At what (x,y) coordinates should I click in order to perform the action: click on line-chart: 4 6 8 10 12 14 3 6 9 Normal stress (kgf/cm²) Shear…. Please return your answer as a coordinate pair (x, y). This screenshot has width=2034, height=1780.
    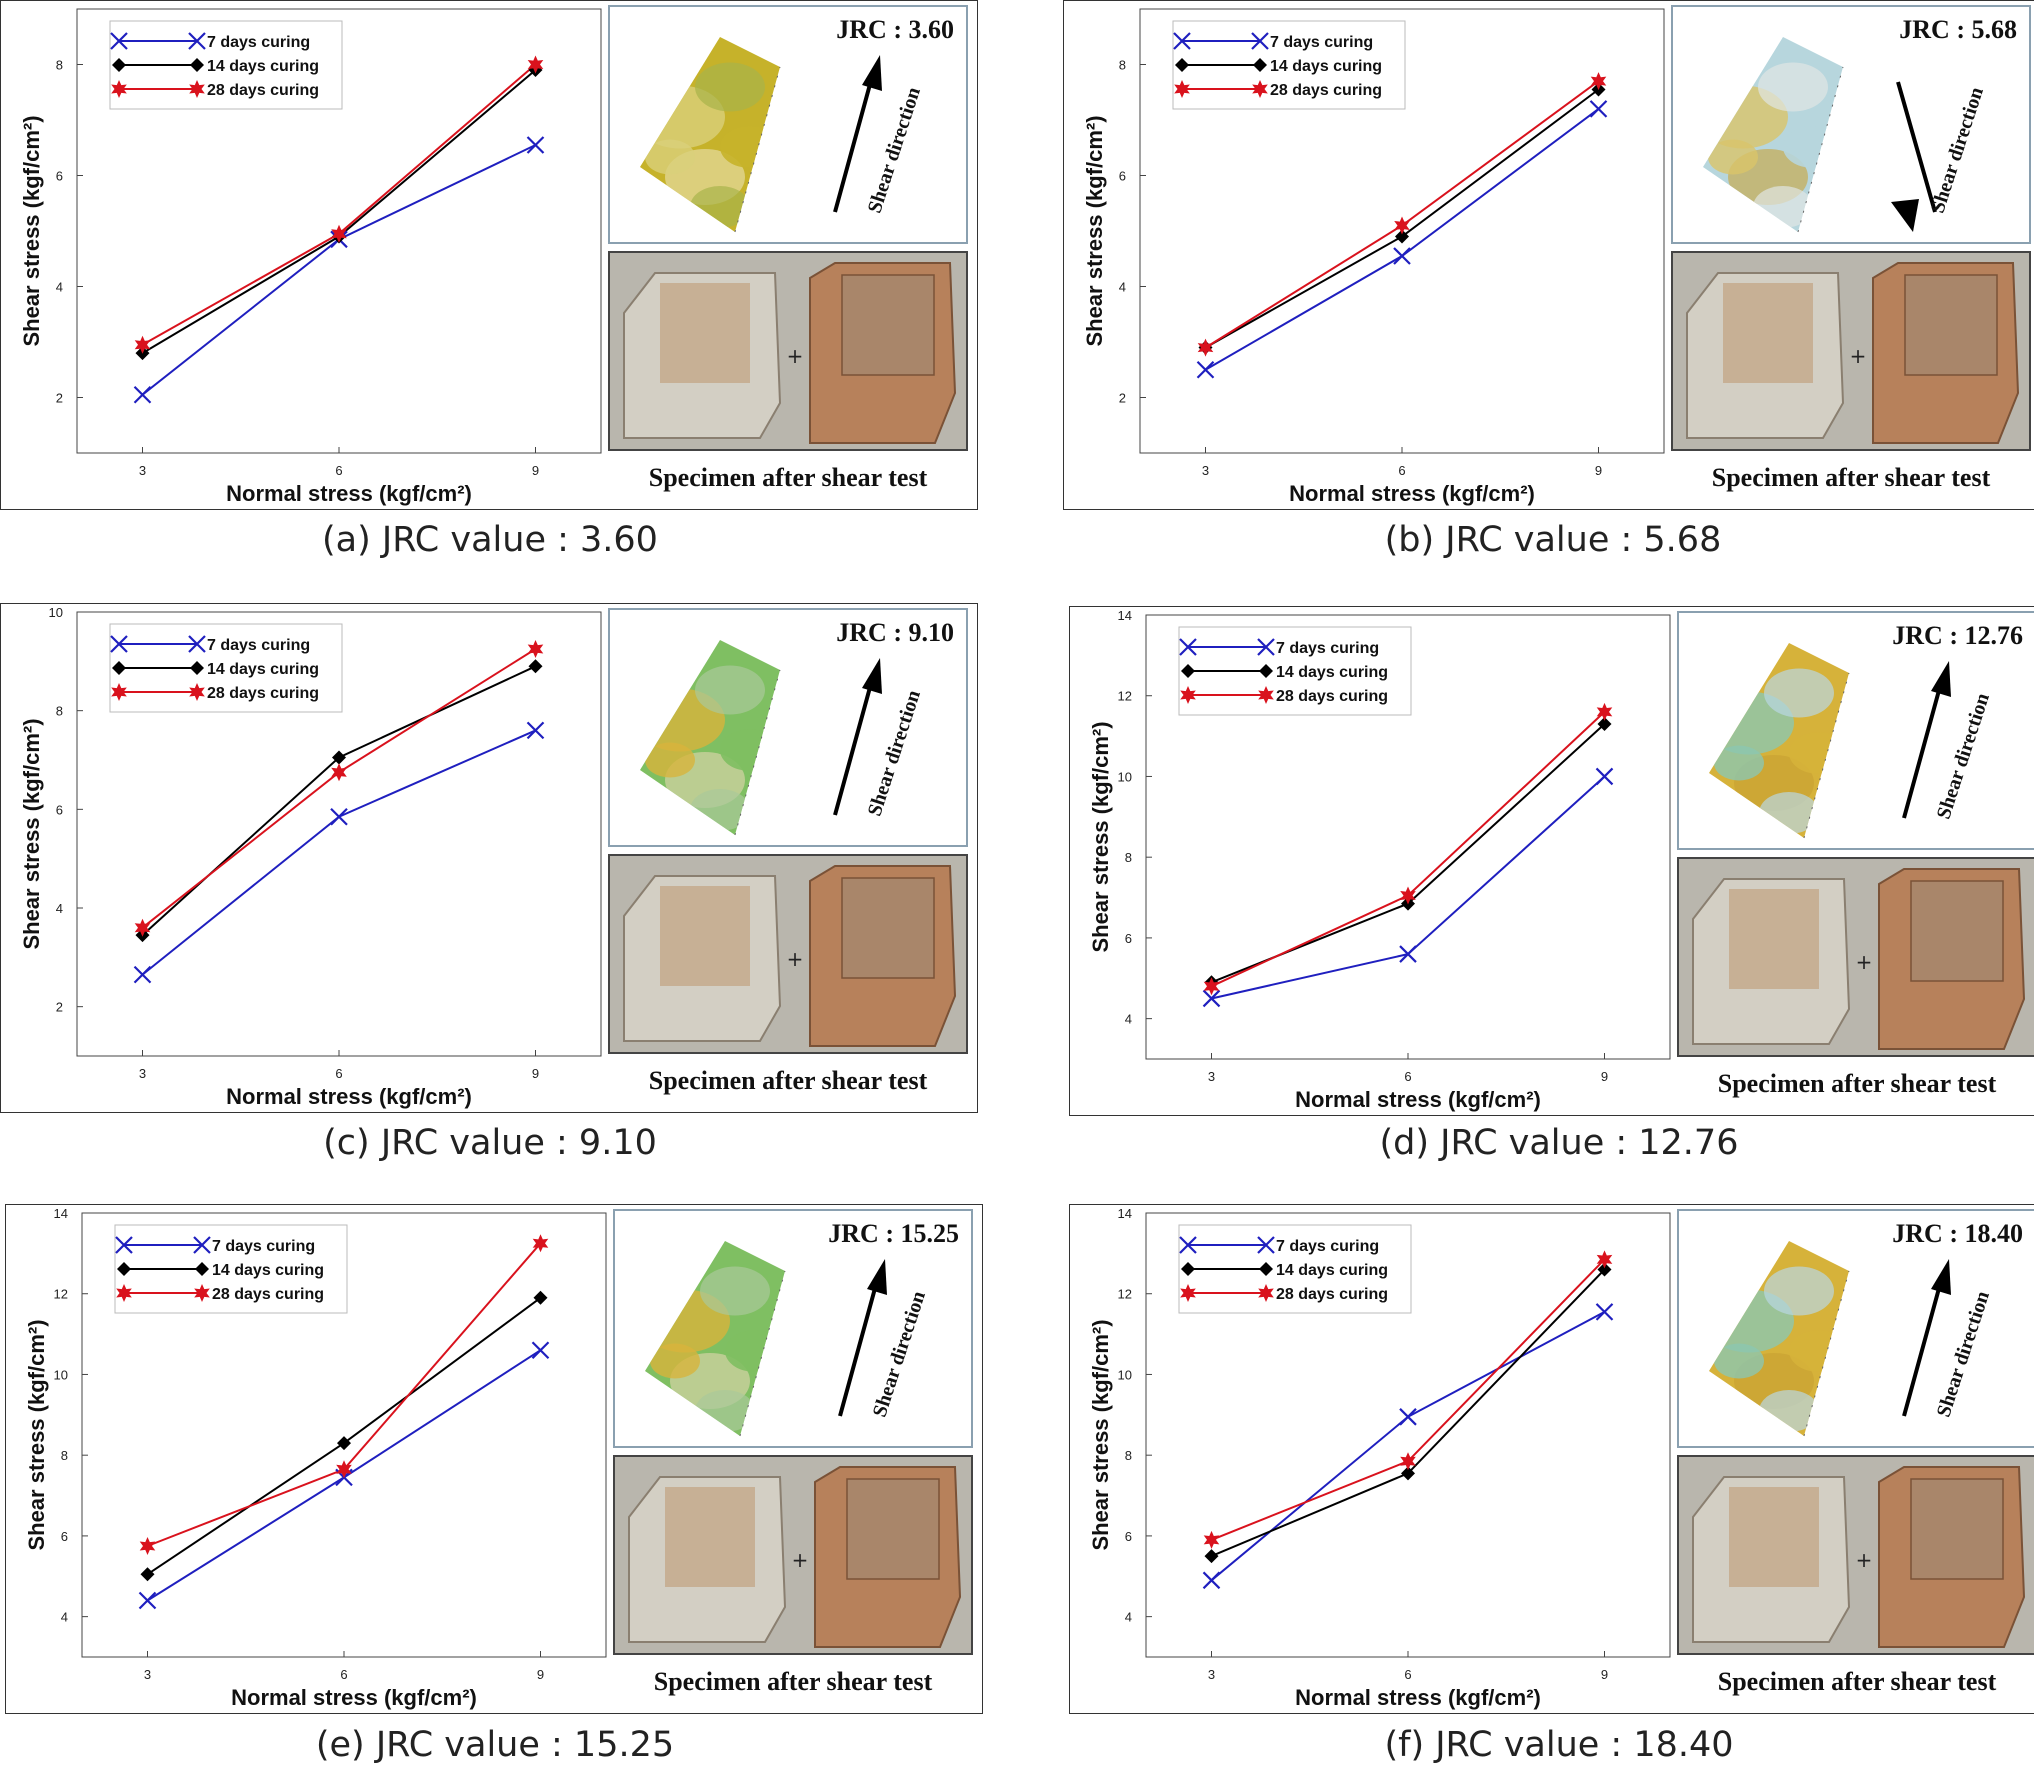
    Looking at the image, I should click on (315, 1458).